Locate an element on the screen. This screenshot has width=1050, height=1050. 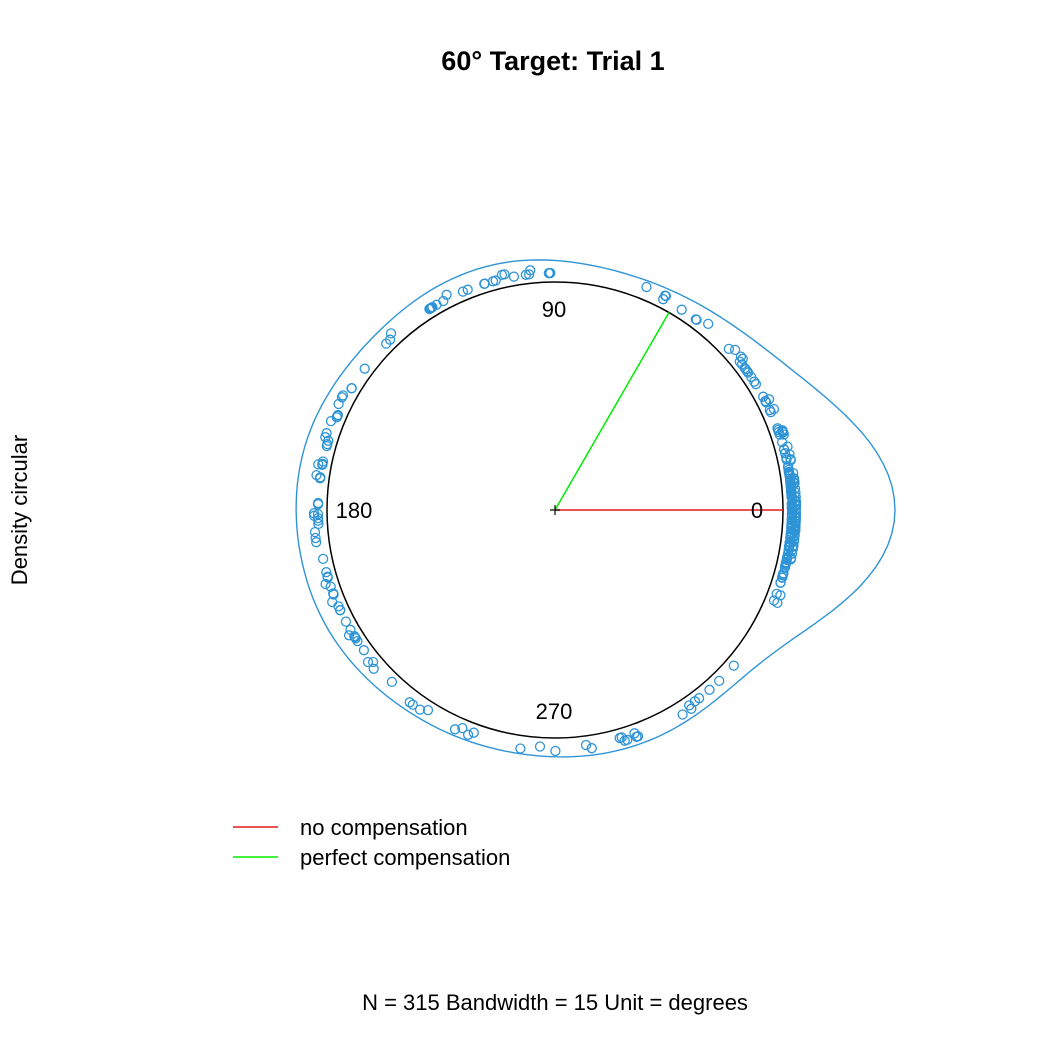
angle-label-180: 180 is located at coordinates (354, 510).